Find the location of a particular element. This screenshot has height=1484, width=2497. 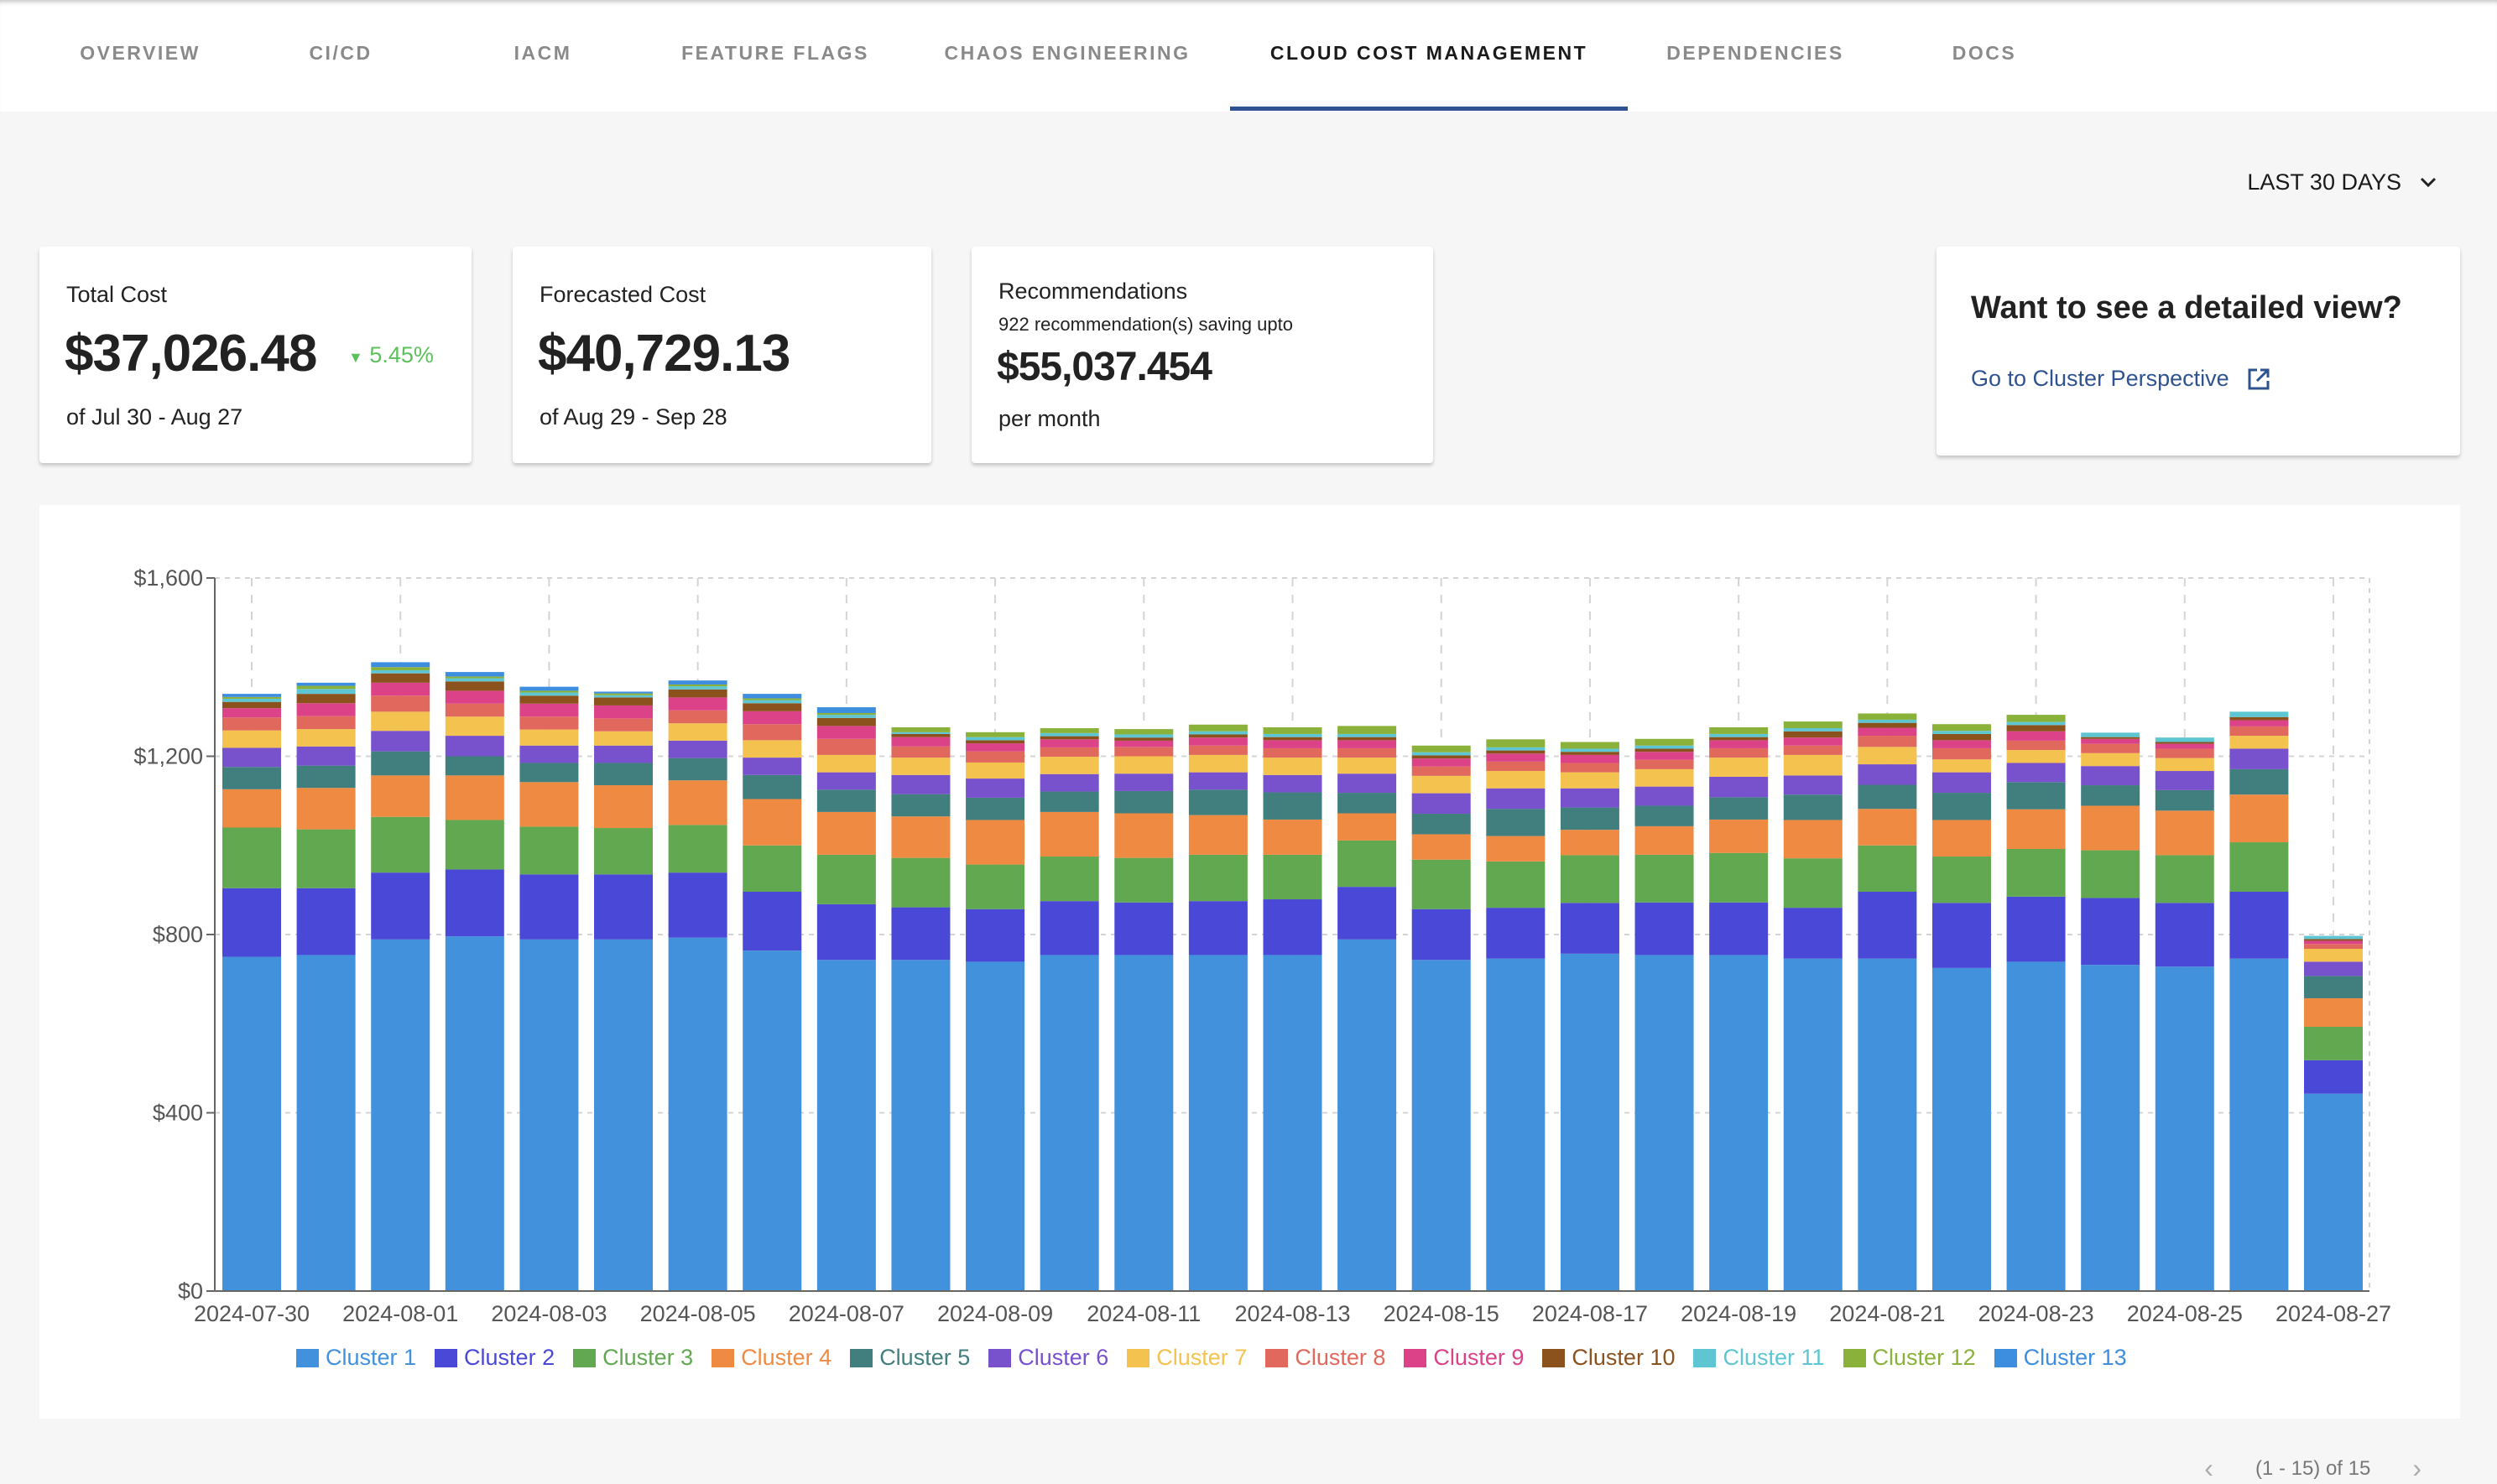

legend-item: Cluster 7 is located at coordinates (1187, 1358).